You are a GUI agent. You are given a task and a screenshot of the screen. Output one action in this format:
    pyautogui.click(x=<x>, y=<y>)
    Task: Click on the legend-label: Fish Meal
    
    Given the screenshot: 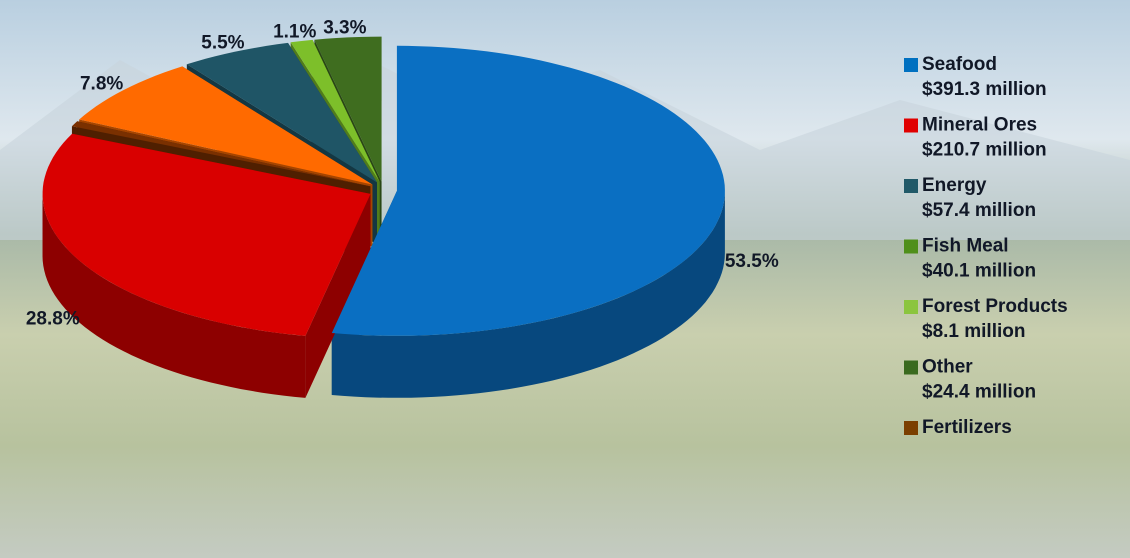 What is the action you would take?
    pyautogui.click(x=965, y=246)
    